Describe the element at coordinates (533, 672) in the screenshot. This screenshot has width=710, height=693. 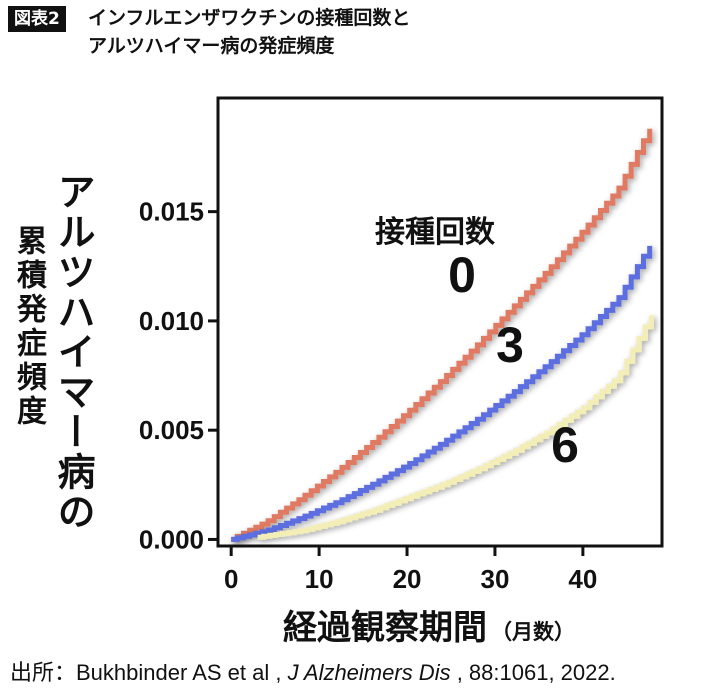
I see `source-suffix: , 88:1061, 2022.` at that location.